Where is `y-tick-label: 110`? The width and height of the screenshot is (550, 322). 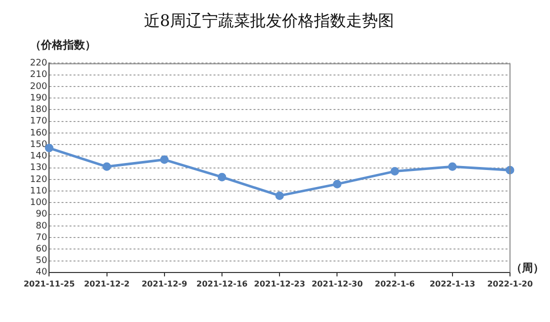
y-tick-label: 110 is located at coordinates (39, 191).